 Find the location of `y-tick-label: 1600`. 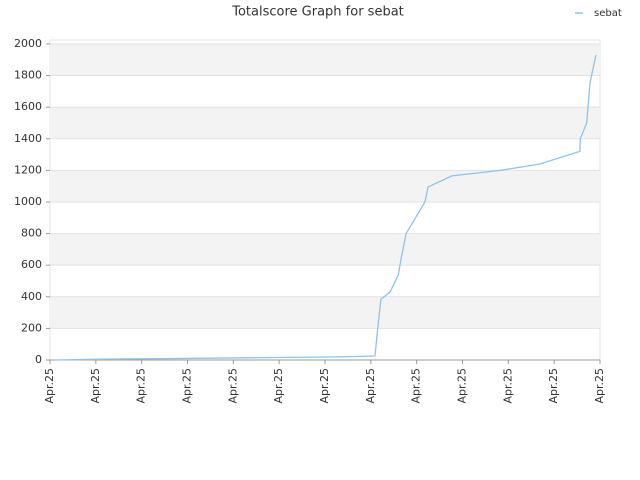

y-tick-label: 1600 is located at coordinates (28, 106).